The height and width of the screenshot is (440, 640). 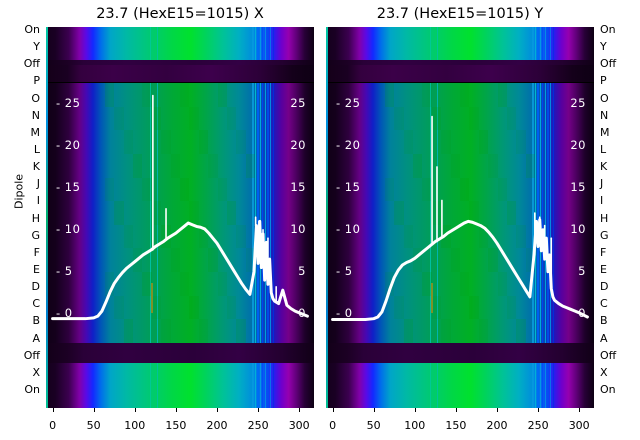 I want to click on y-tick-label: - 10, so click(x=348, y=228).